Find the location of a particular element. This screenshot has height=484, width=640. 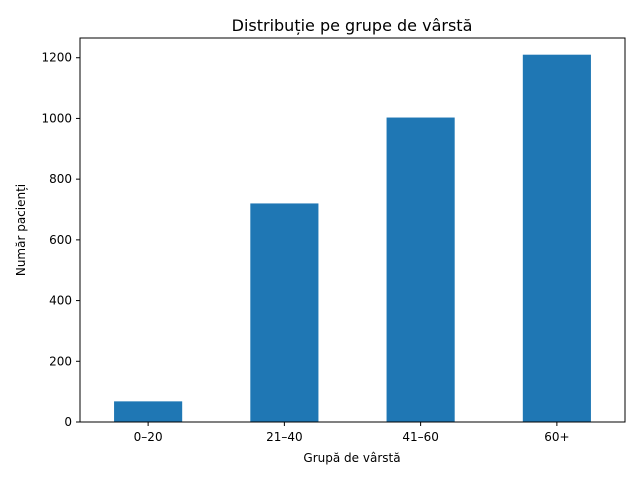

y-axis-ticks: 0 200 400 600 800 1000 1200 is located at coordinates (60, 240).